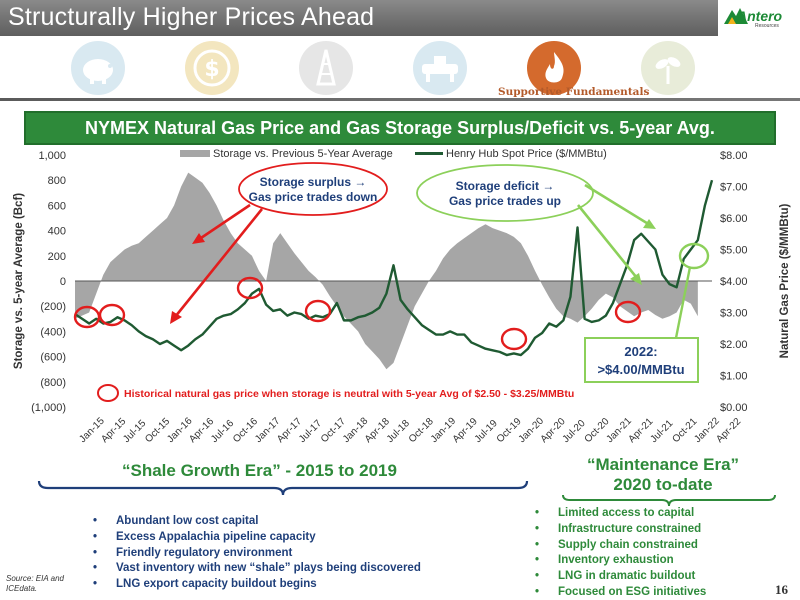 The height and width of the screenshot is (600, 800). What do you see at coordinates (574, 92) in the screenshot?
I see `supportive-fundamentals-label: Supportive Fundamentals` at bounding box center [574, 92].